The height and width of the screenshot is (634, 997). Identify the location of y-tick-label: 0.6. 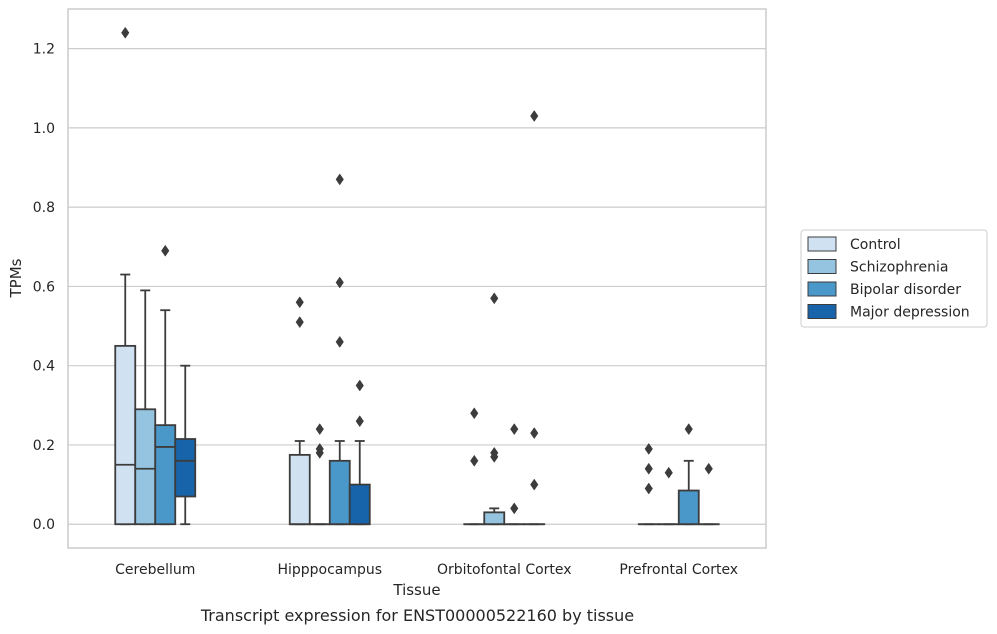
(44, 287).